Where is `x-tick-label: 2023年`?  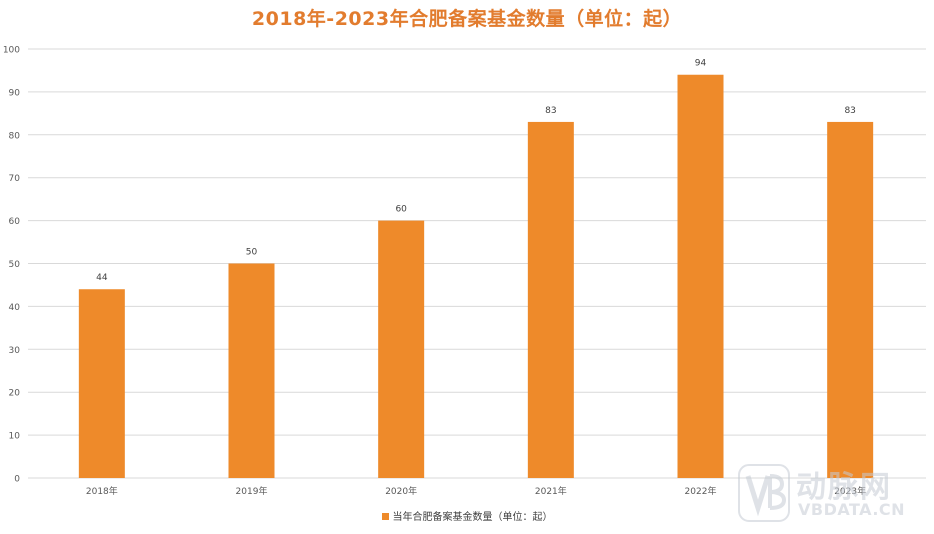
x-tick-label: 2023年 is located at coordinates (850, 491).